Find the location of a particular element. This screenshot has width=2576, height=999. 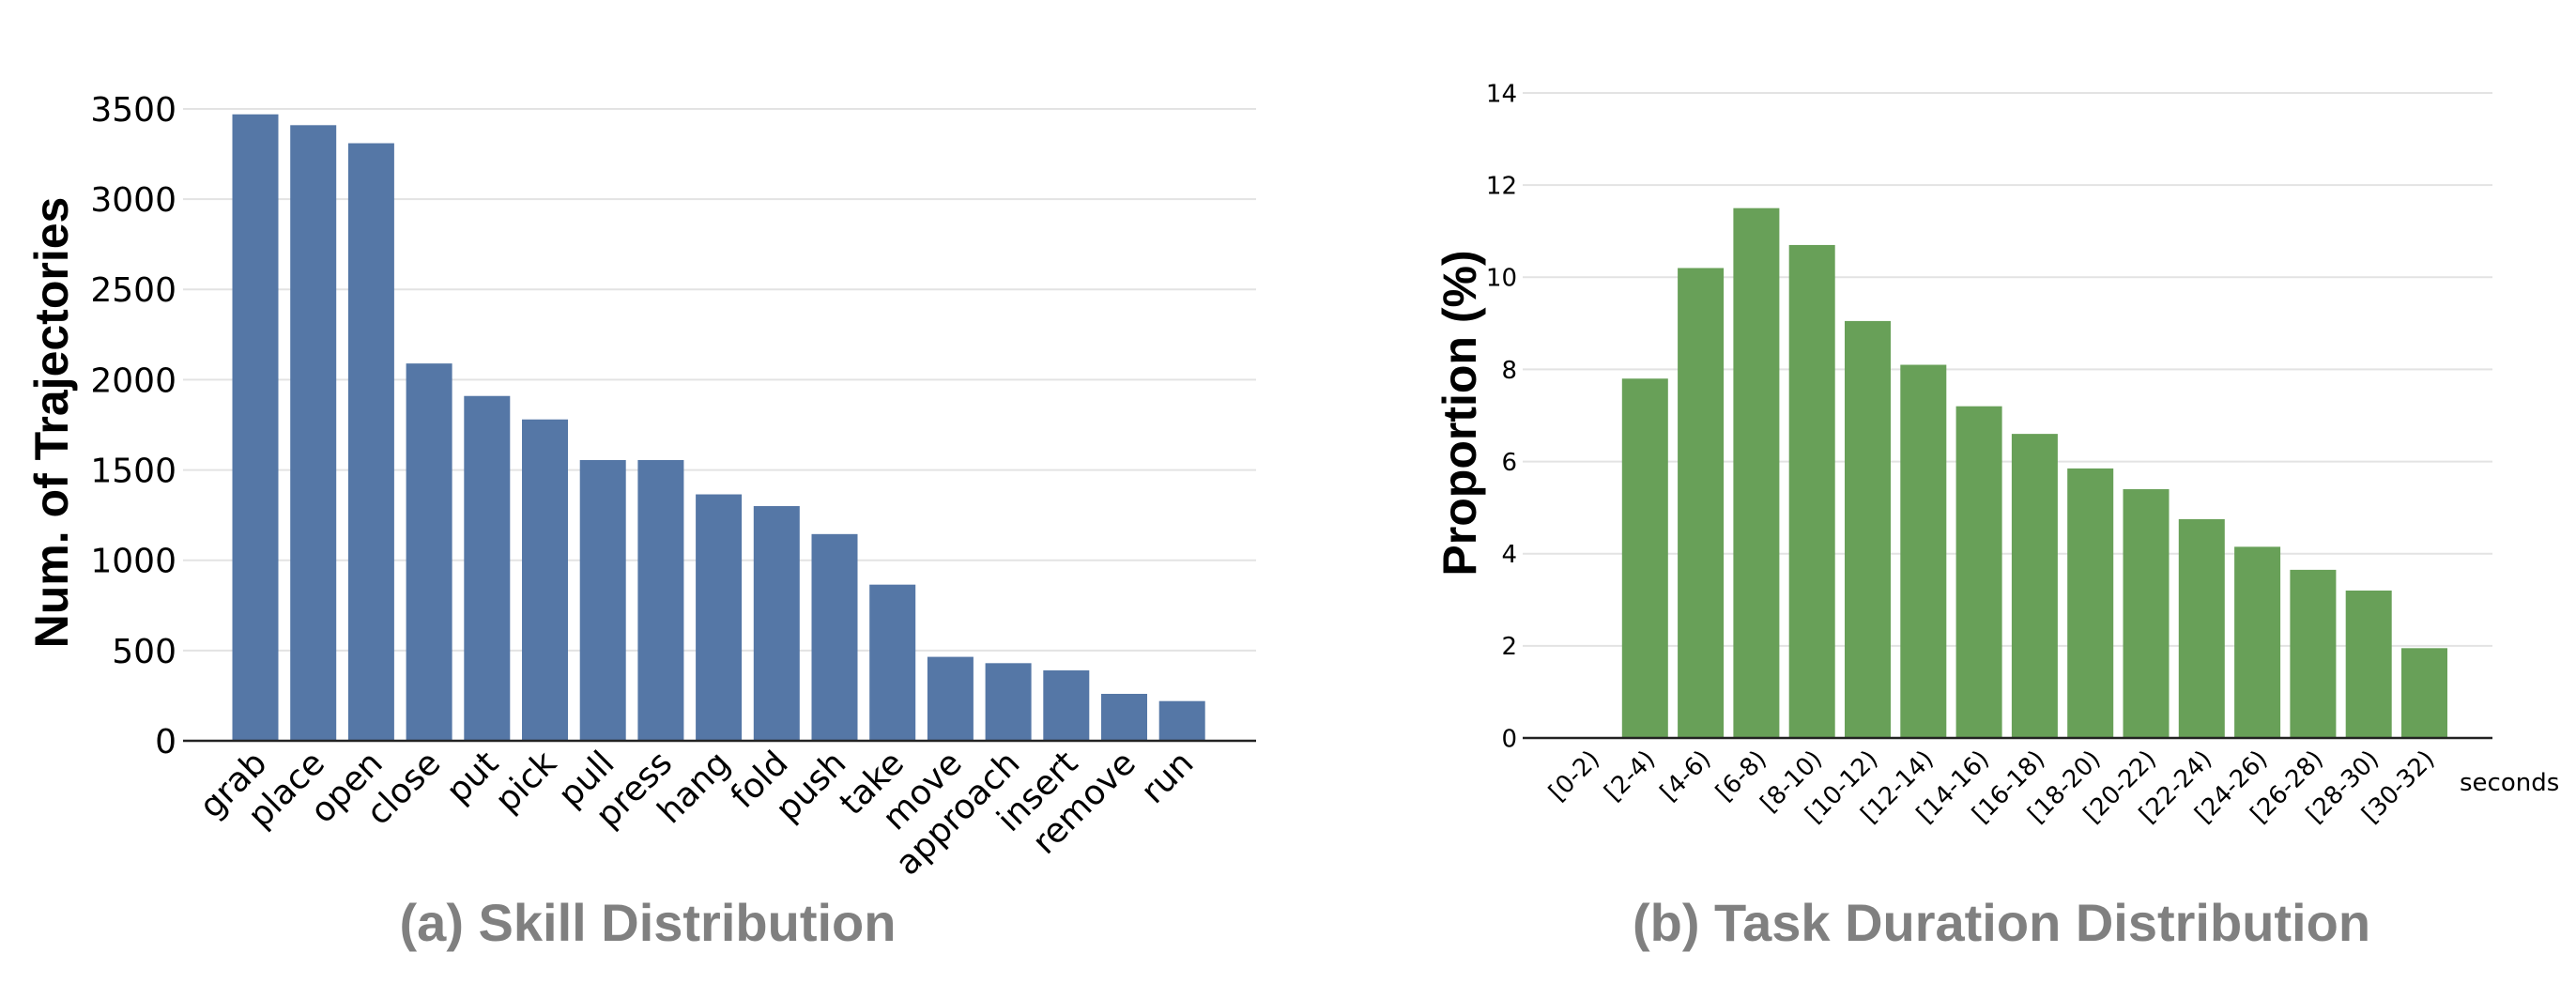

a-y-tick-label: 2000 is located at coordinates (133, 380).